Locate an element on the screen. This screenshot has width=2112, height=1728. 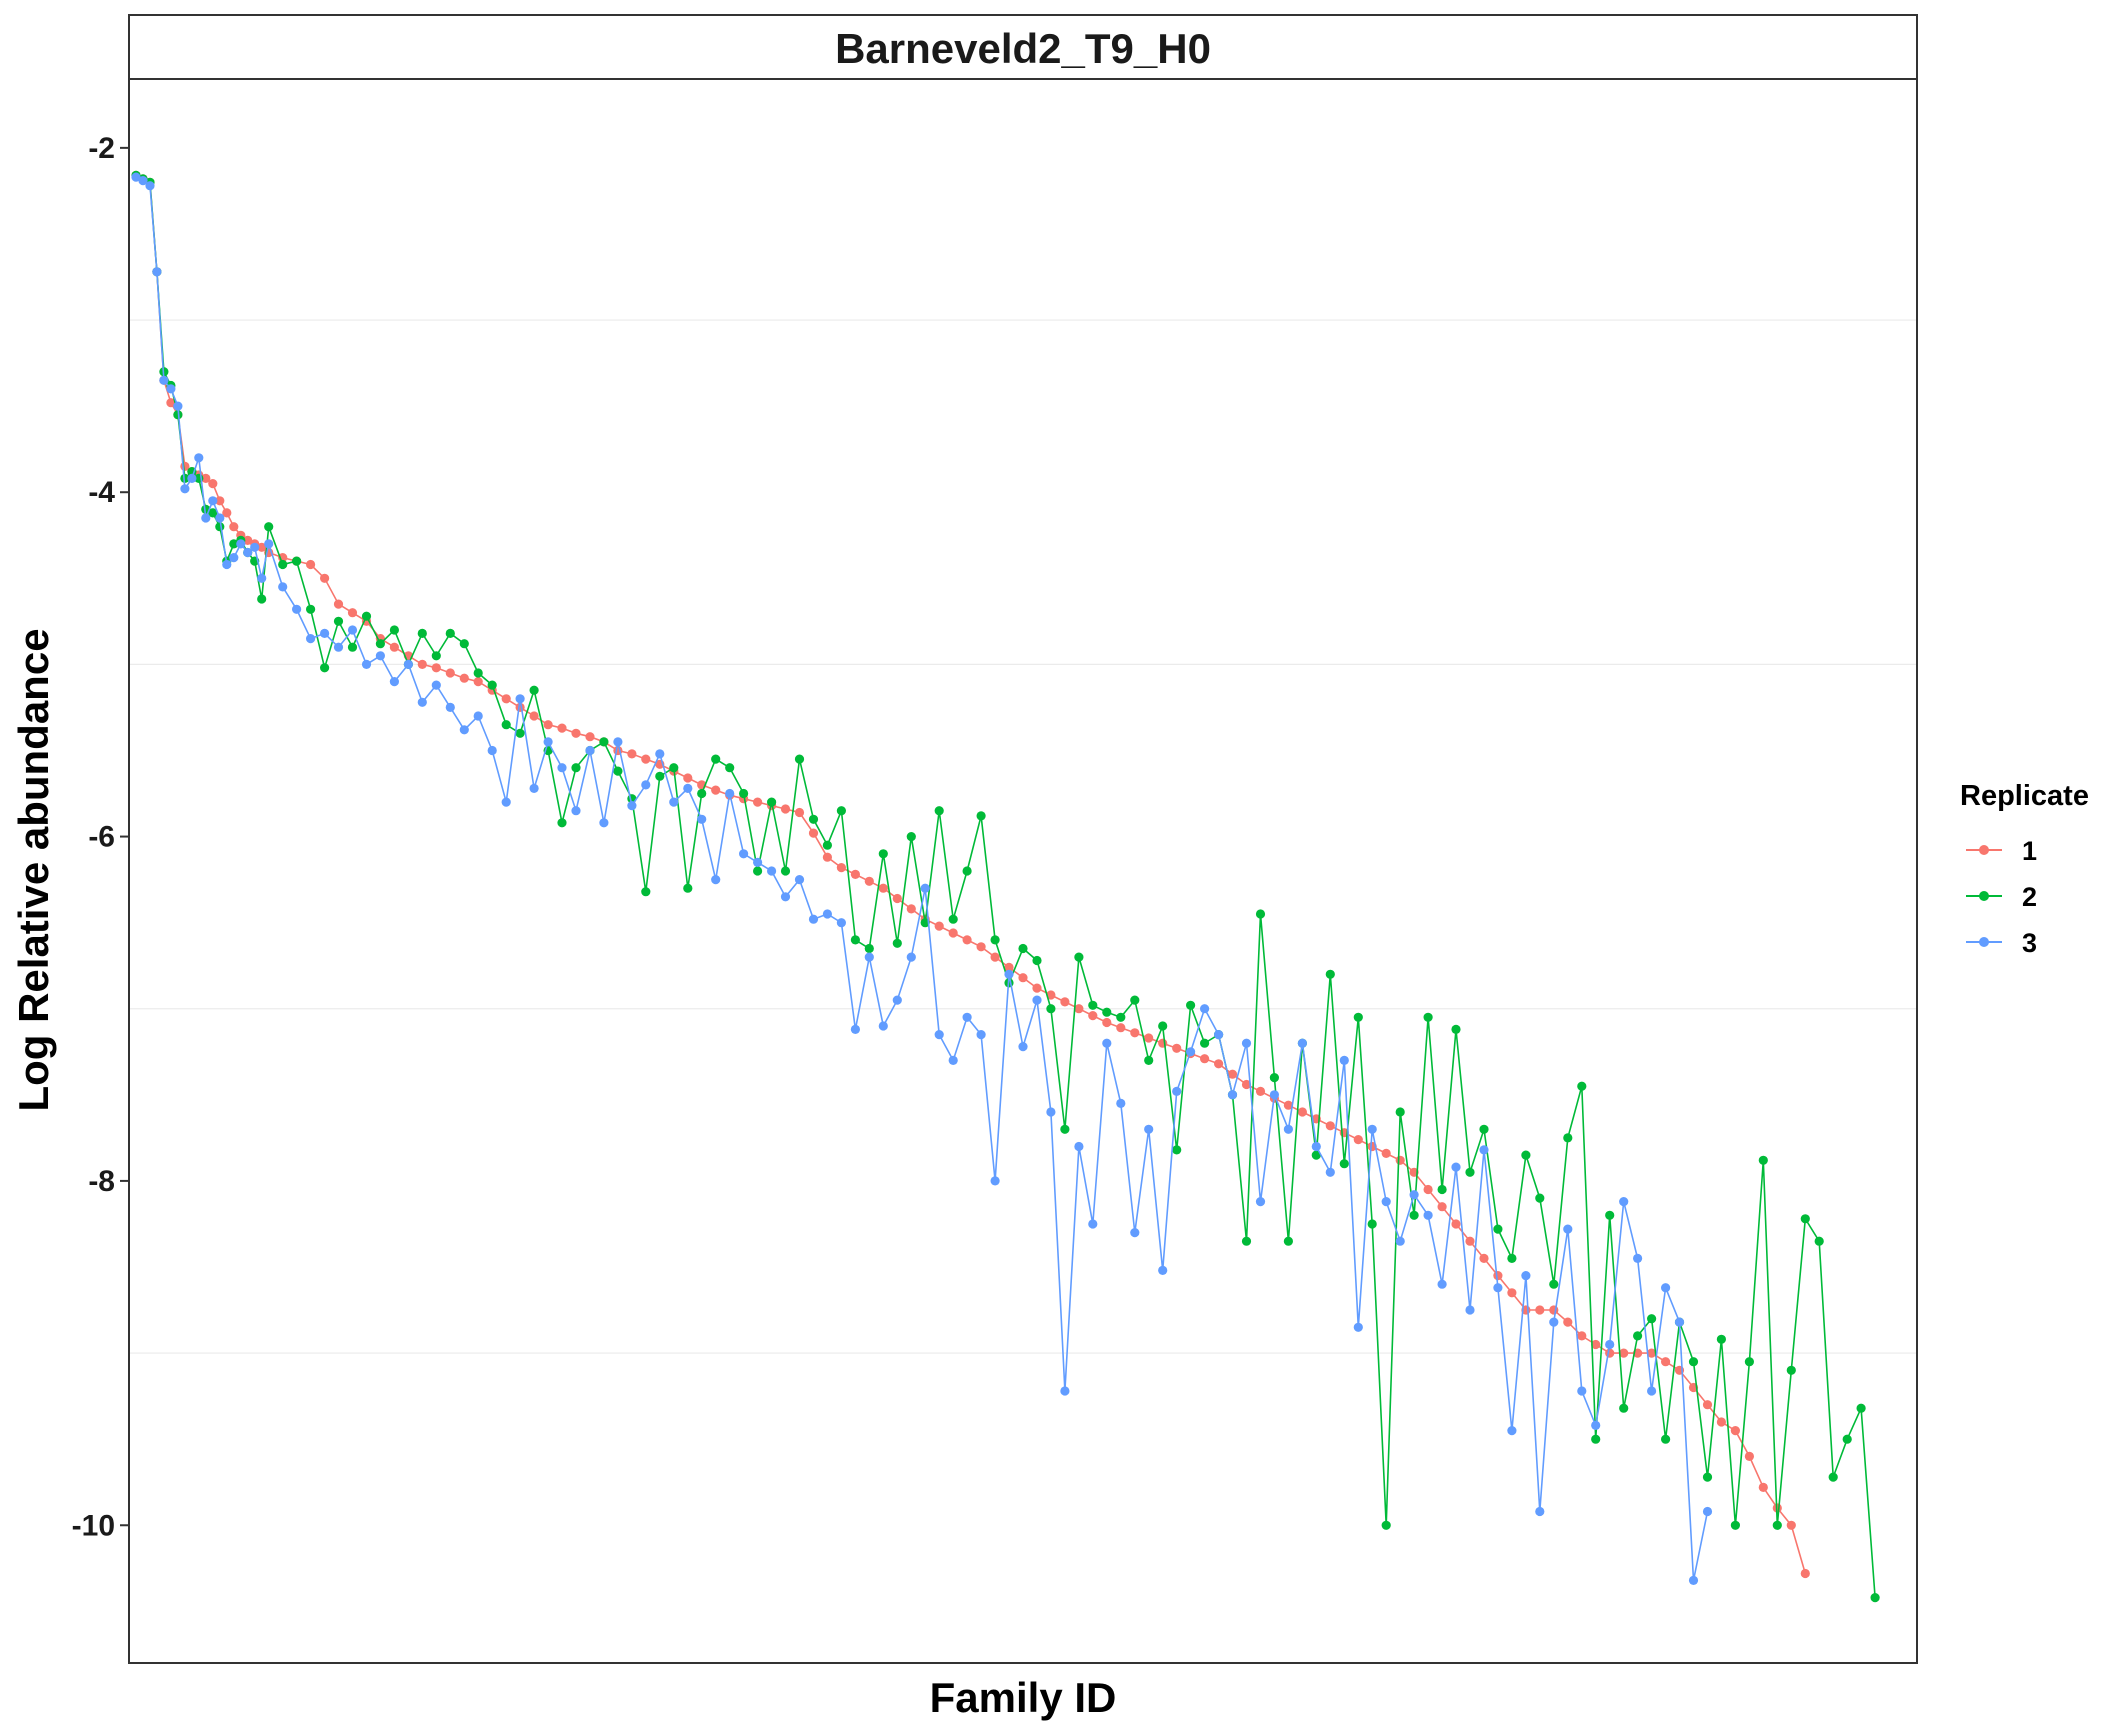
legend-label: 3 is located at coordinates (2029, 943).